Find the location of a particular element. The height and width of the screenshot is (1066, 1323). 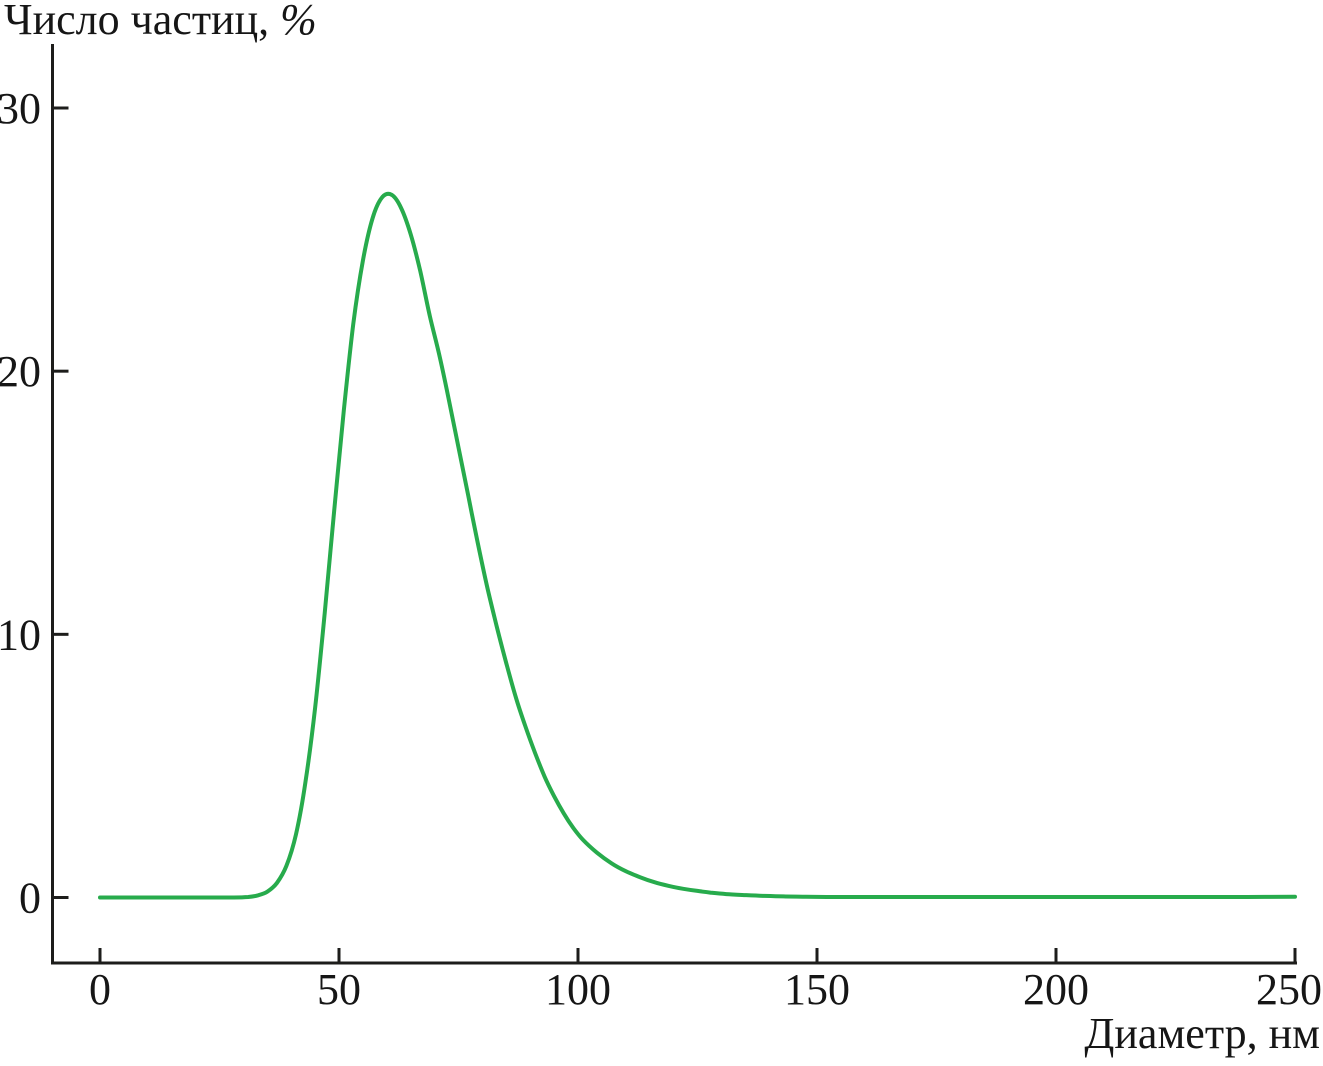

x-tick-label: 150 is located at coordinates (817, 989).